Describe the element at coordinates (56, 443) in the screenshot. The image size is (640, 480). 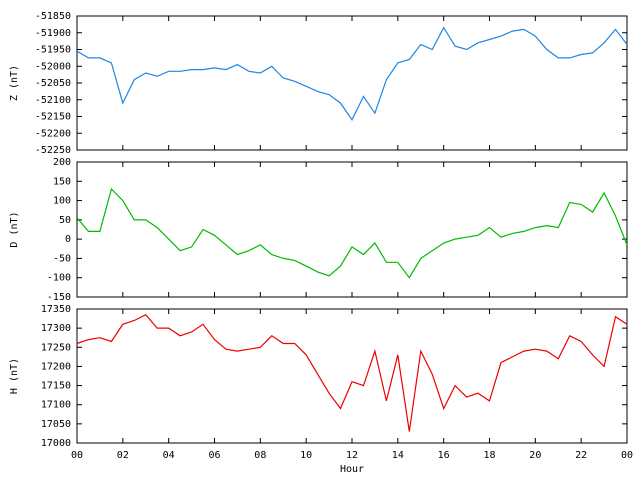
I see `y-tick-label: 17000` at that location.